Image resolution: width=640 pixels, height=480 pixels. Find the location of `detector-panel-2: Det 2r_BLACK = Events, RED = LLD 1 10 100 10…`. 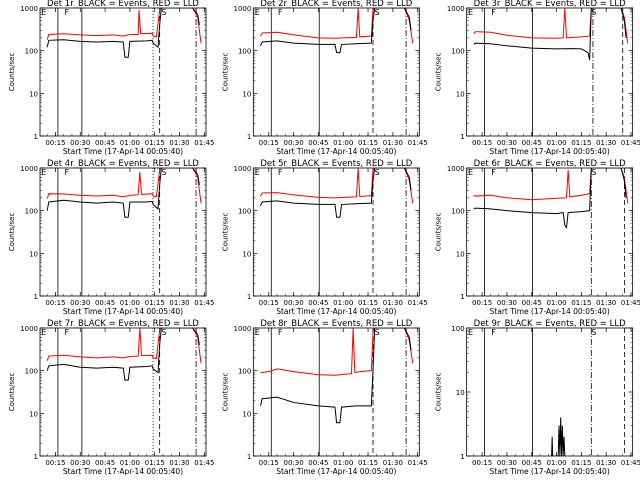

detector-panel-2: Det 2r_BLACK = Events, RED = LLD 1 10 100 10… is located at coordinates (324, 78).